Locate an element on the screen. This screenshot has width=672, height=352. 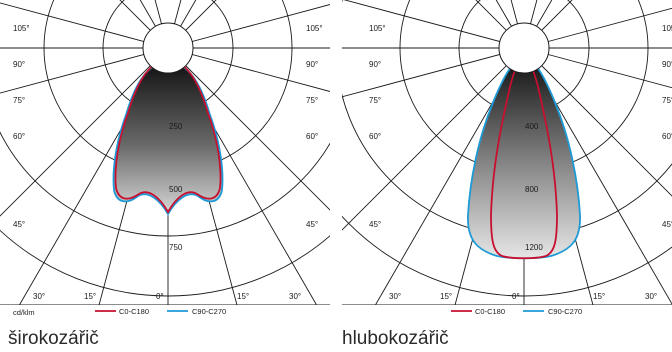
value-labels: 400 800 1200 is located at coordinates (534, 187).